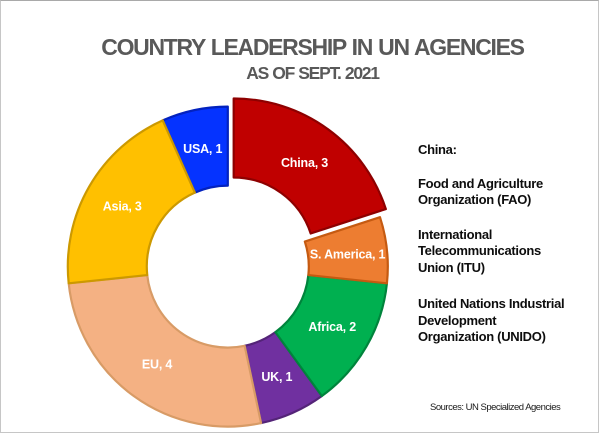  I want to click on svg-text: USA, 1, so click(202, 149).